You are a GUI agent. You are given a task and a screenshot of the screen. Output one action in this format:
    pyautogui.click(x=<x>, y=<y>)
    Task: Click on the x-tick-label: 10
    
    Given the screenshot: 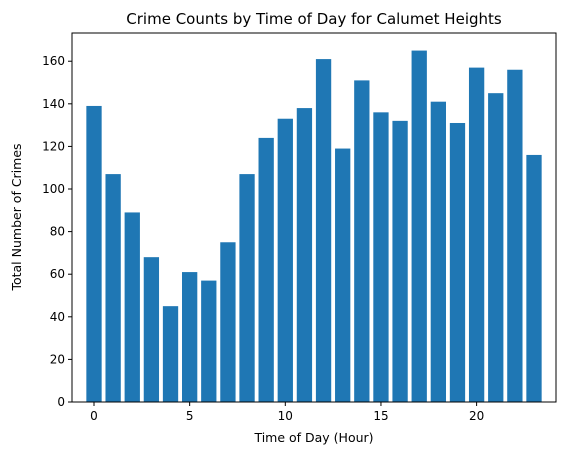 What is the action you would take?
    pyautogui.click(x=285, y=416)
    